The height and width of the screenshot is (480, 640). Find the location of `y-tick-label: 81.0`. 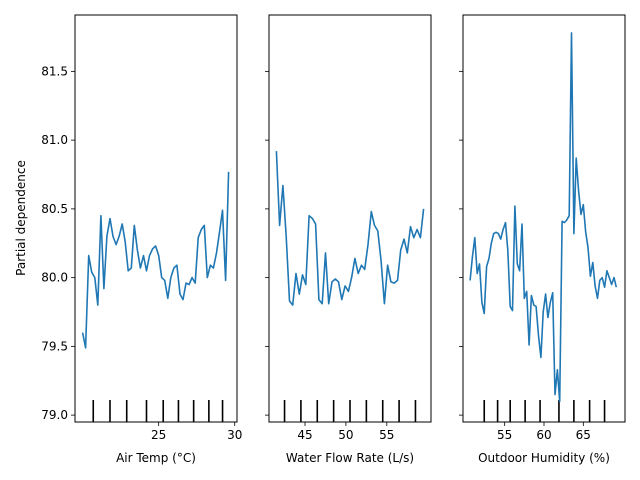

y-tick-label: 81.0 is located at coordinates (54, 140).